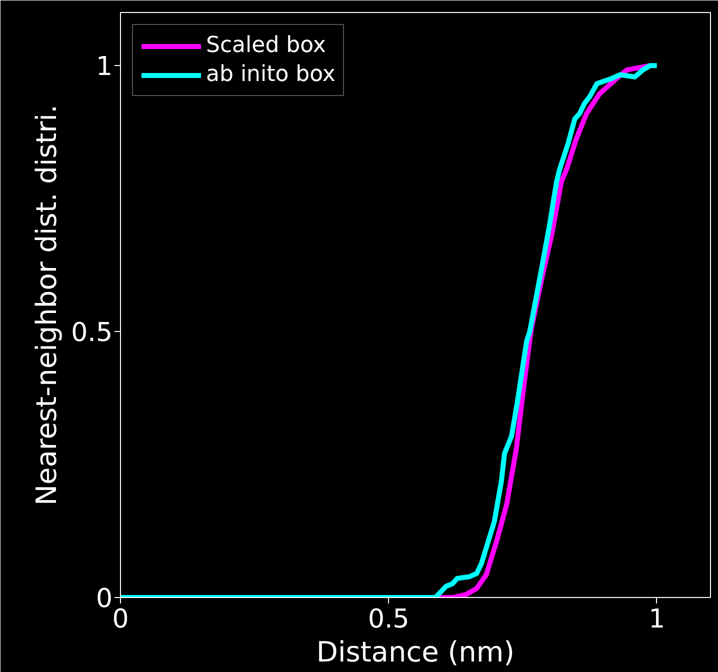 The height and width of the screenshot is (672, 718). I want to click on y-tick-label: 1, so click(104, 67).